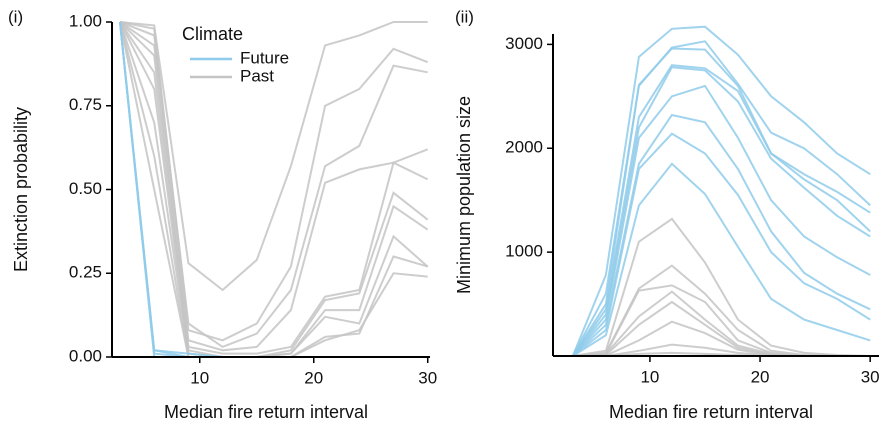  I want to click on y-axis-title: Minimum population size, so click(464, 195).